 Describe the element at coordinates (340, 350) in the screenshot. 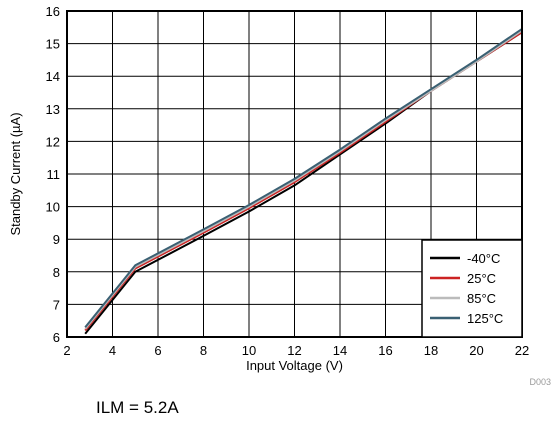

I see `x-tick-label: 14` at that location.